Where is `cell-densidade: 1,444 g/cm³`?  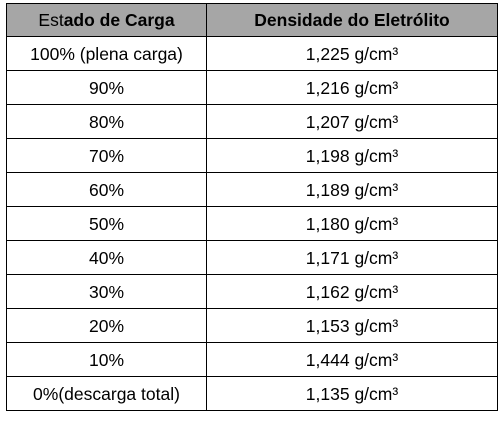
cell-densidade: 1,444 g/cm³ is located at coordinates (352, 359).